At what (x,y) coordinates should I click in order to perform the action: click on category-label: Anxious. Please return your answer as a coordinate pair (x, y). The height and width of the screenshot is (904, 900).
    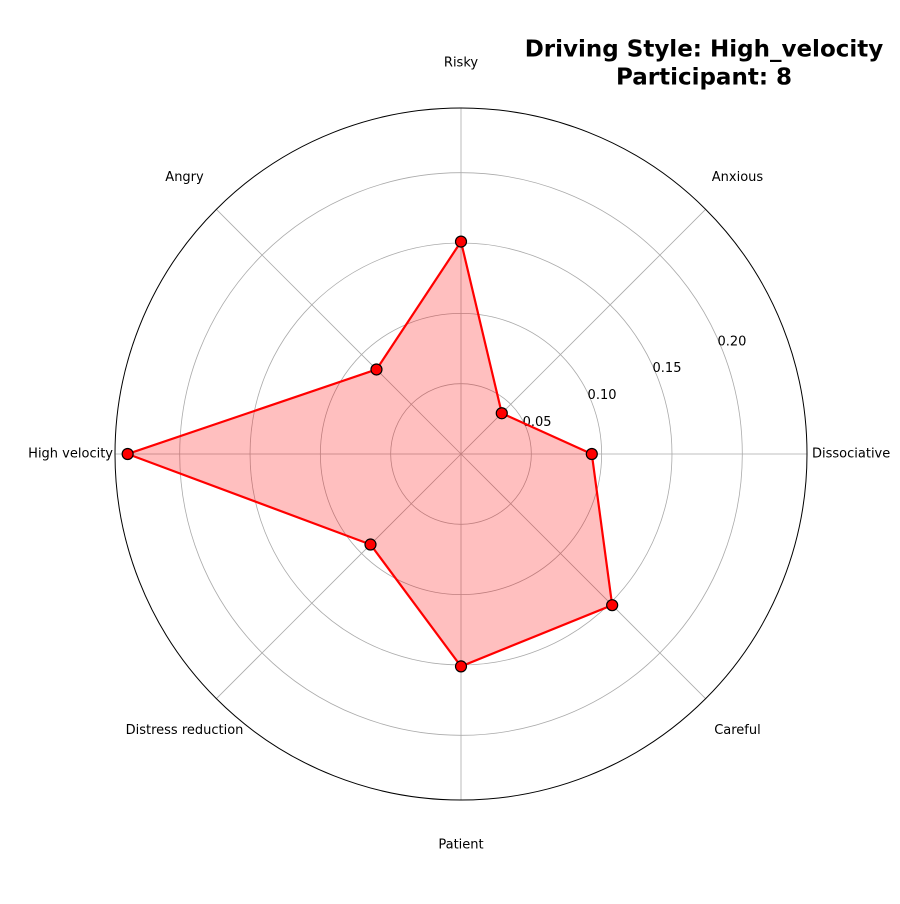
    Looking at the image, I should click on (738, 177).